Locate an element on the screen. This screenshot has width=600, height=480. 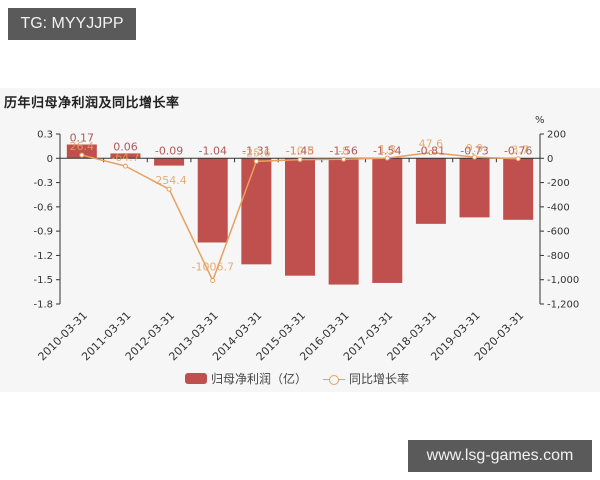
svg-text: 200 is located at coordinates (556, 135).